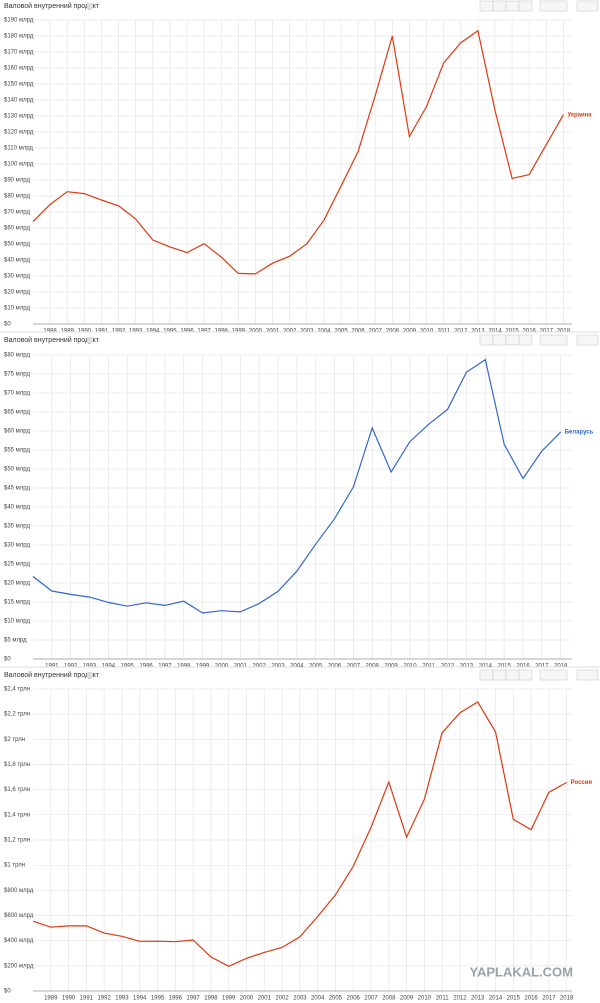 Image resolution: width=600 pixels, height=1003 pixels. What do you see at coordinates (19, 21) in the screenshot?
I see `y-tick-label: $190 млрд` at bounding box center [19, 21].